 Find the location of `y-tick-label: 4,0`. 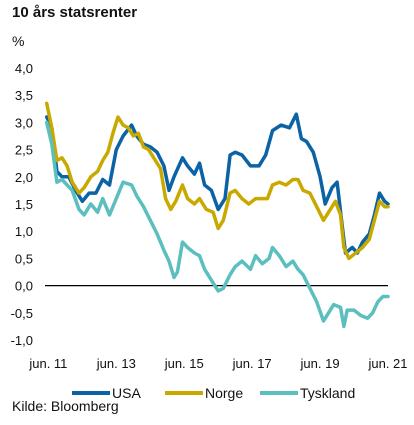

y-tick-label: 4,0 is located at coordinates (24, 68).